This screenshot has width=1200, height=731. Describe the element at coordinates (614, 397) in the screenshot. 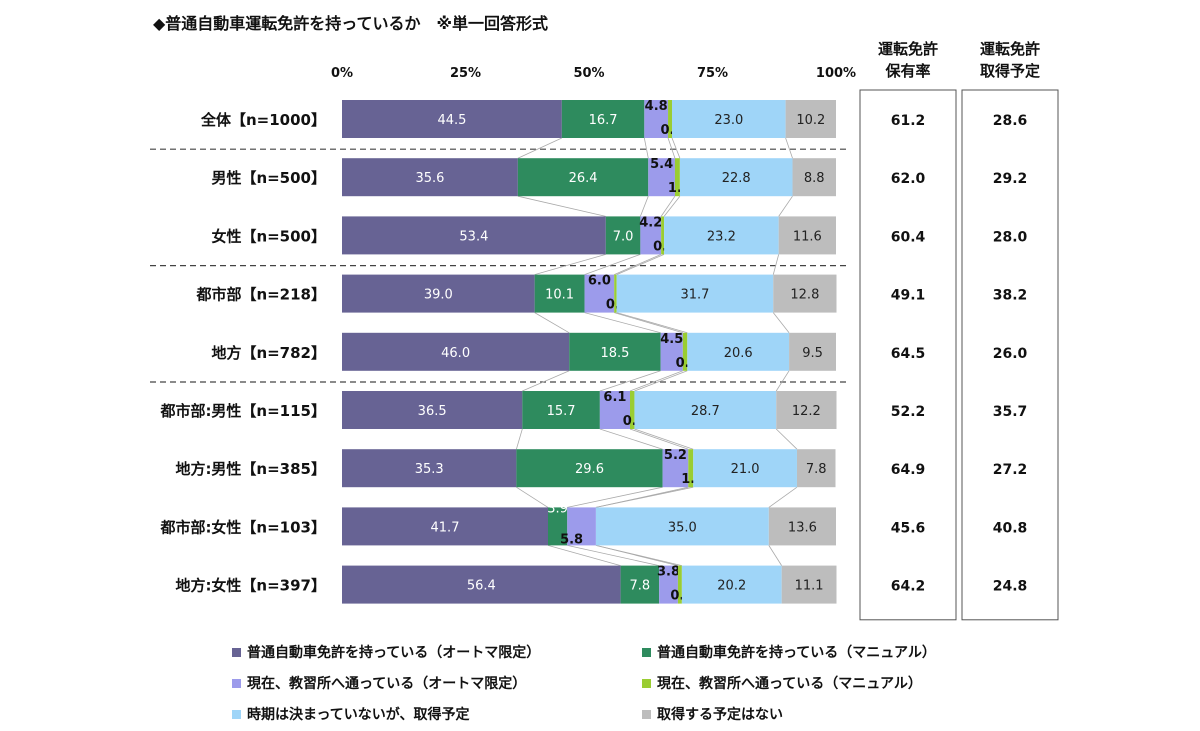

I see `data-label: 6.1` at that location.